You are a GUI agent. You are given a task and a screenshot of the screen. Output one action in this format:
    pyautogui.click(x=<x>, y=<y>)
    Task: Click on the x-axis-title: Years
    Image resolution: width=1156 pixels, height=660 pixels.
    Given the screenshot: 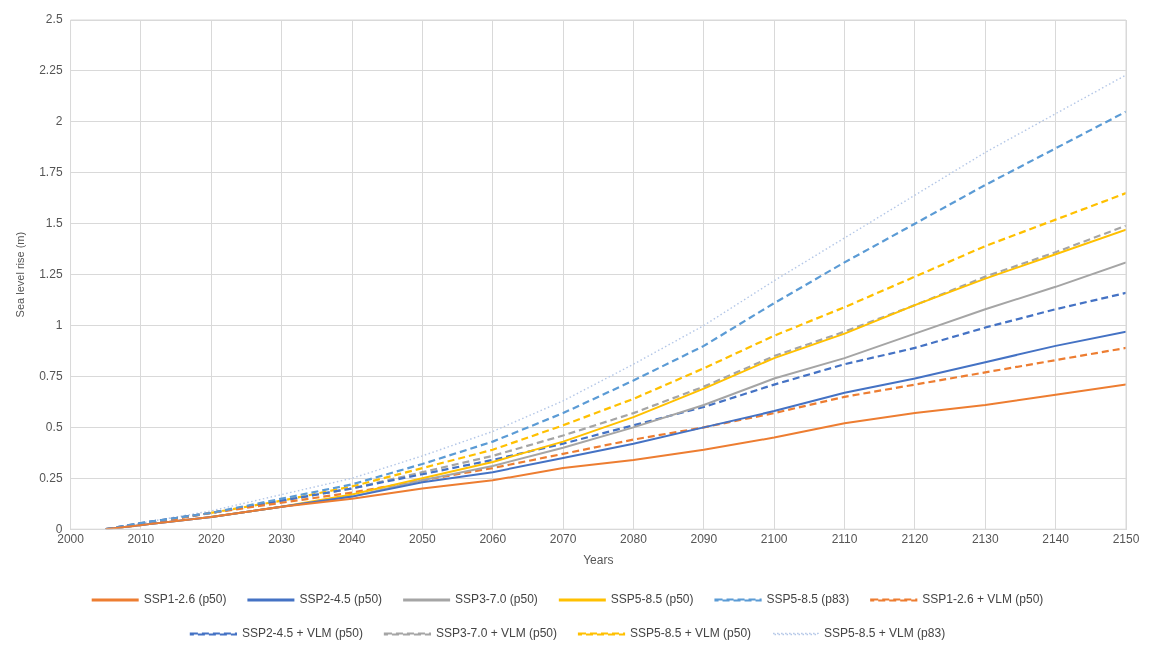 What is the action you would take?
    pyautogui.click(x=598, y=560)
    